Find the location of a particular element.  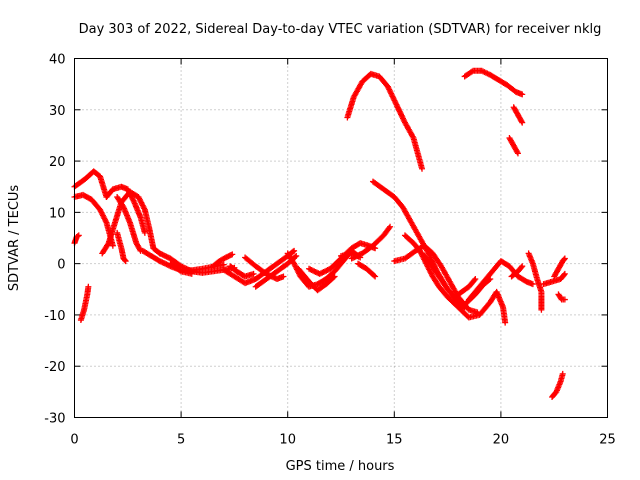

y-axis-label: SDTVAR / TECUs is located at coordinates (14, 238).